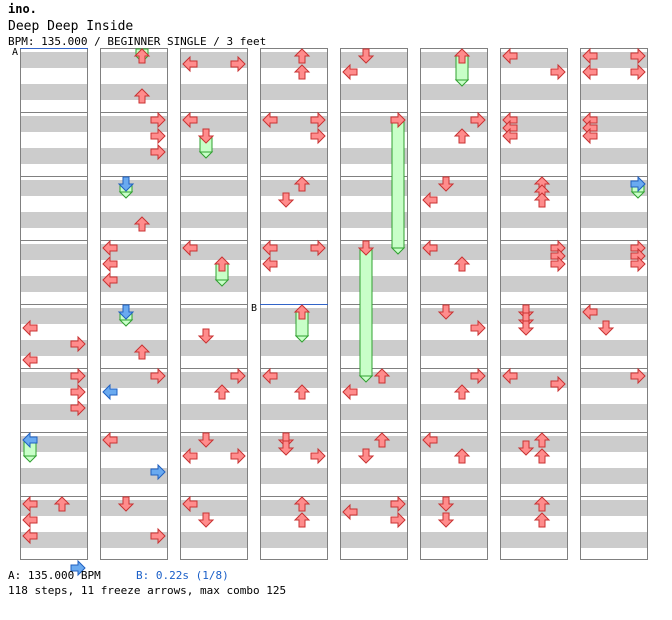 The image size is (672, 620). Describe the element at coordinates (54, 575) in the screenshot. I see `bpm-legend: A: 135.000 BPM` at that location.